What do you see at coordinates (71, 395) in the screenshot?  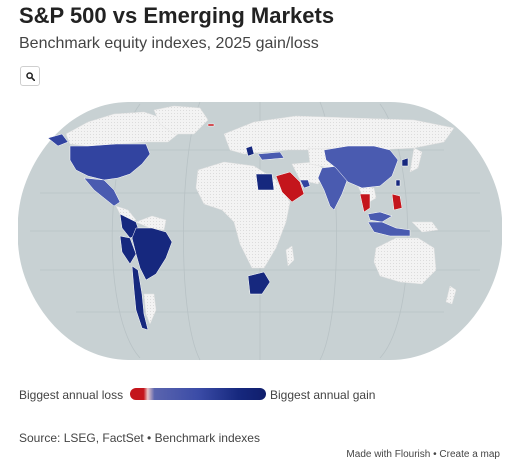 I see `legend-low-label: Biggest annual loss` at bounding box center [71, 395].